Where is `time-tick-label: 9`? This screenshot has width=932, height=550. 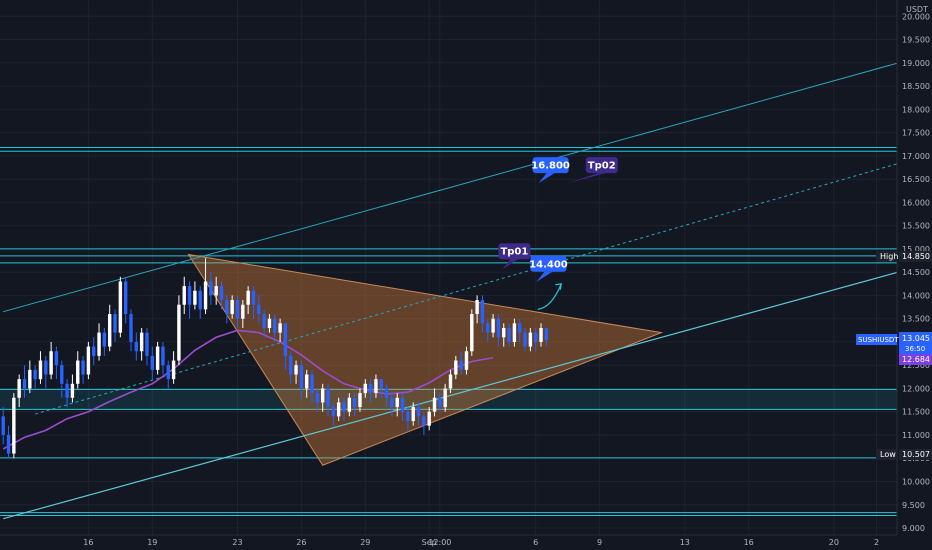
time-tick-label: 9 is located at coordinates (599, 542).